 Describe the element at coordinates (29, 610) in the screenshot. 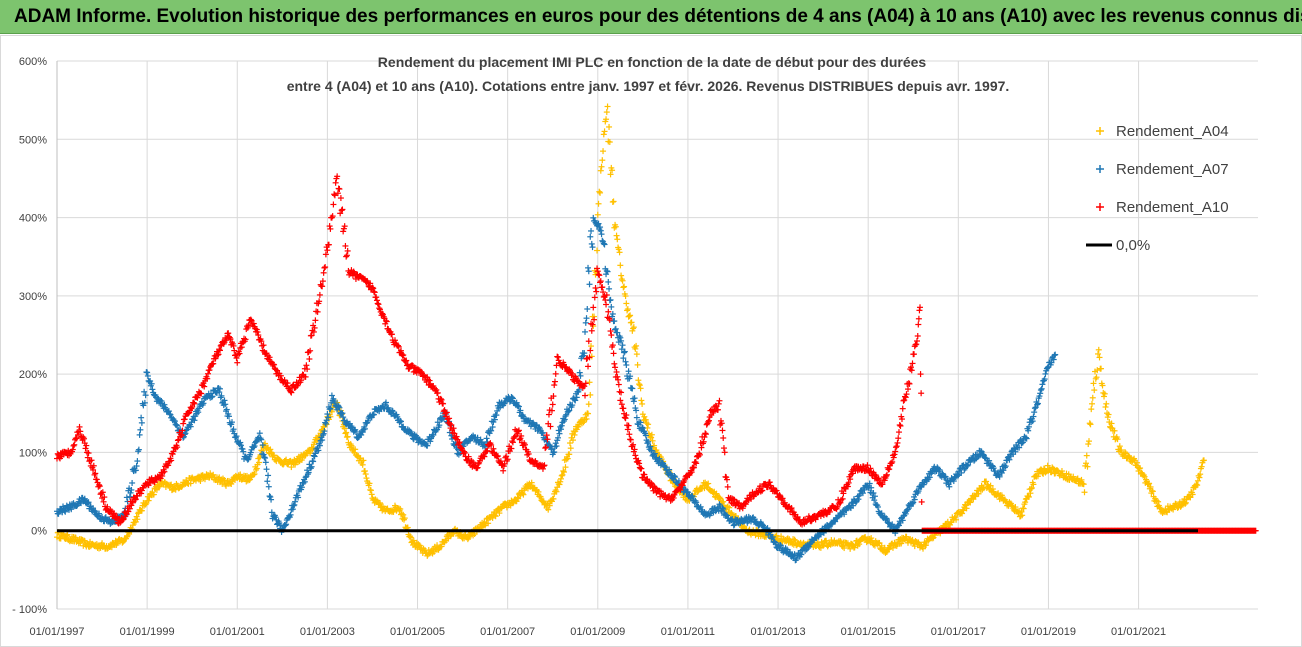

I see `y-tick-label: - 100%` at that location.